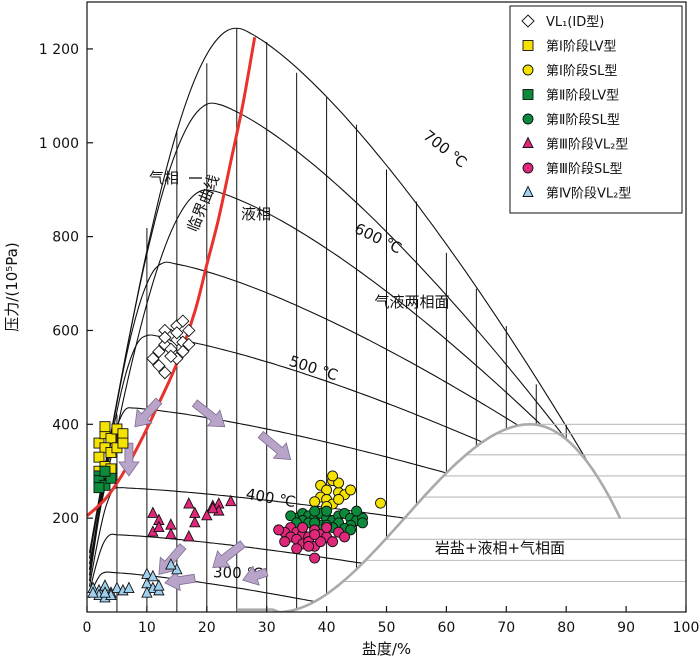 This screenshot has height=661, width=700. I want to click on x-tick-label: 50, so click(387, 628).